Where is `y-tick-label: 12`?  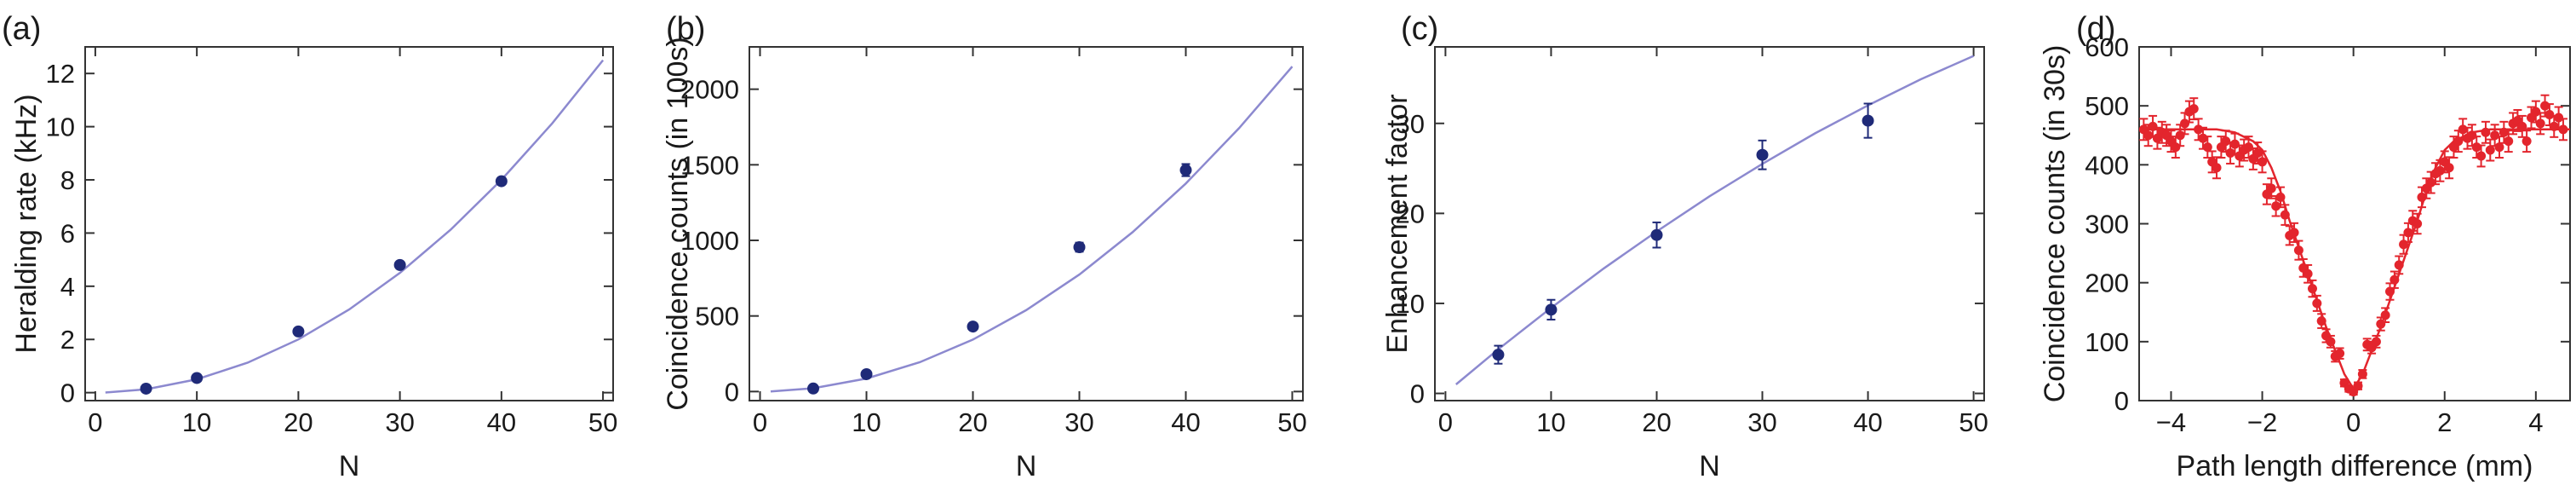
y-tick-label: 12 is located at coordinates (60, 74).